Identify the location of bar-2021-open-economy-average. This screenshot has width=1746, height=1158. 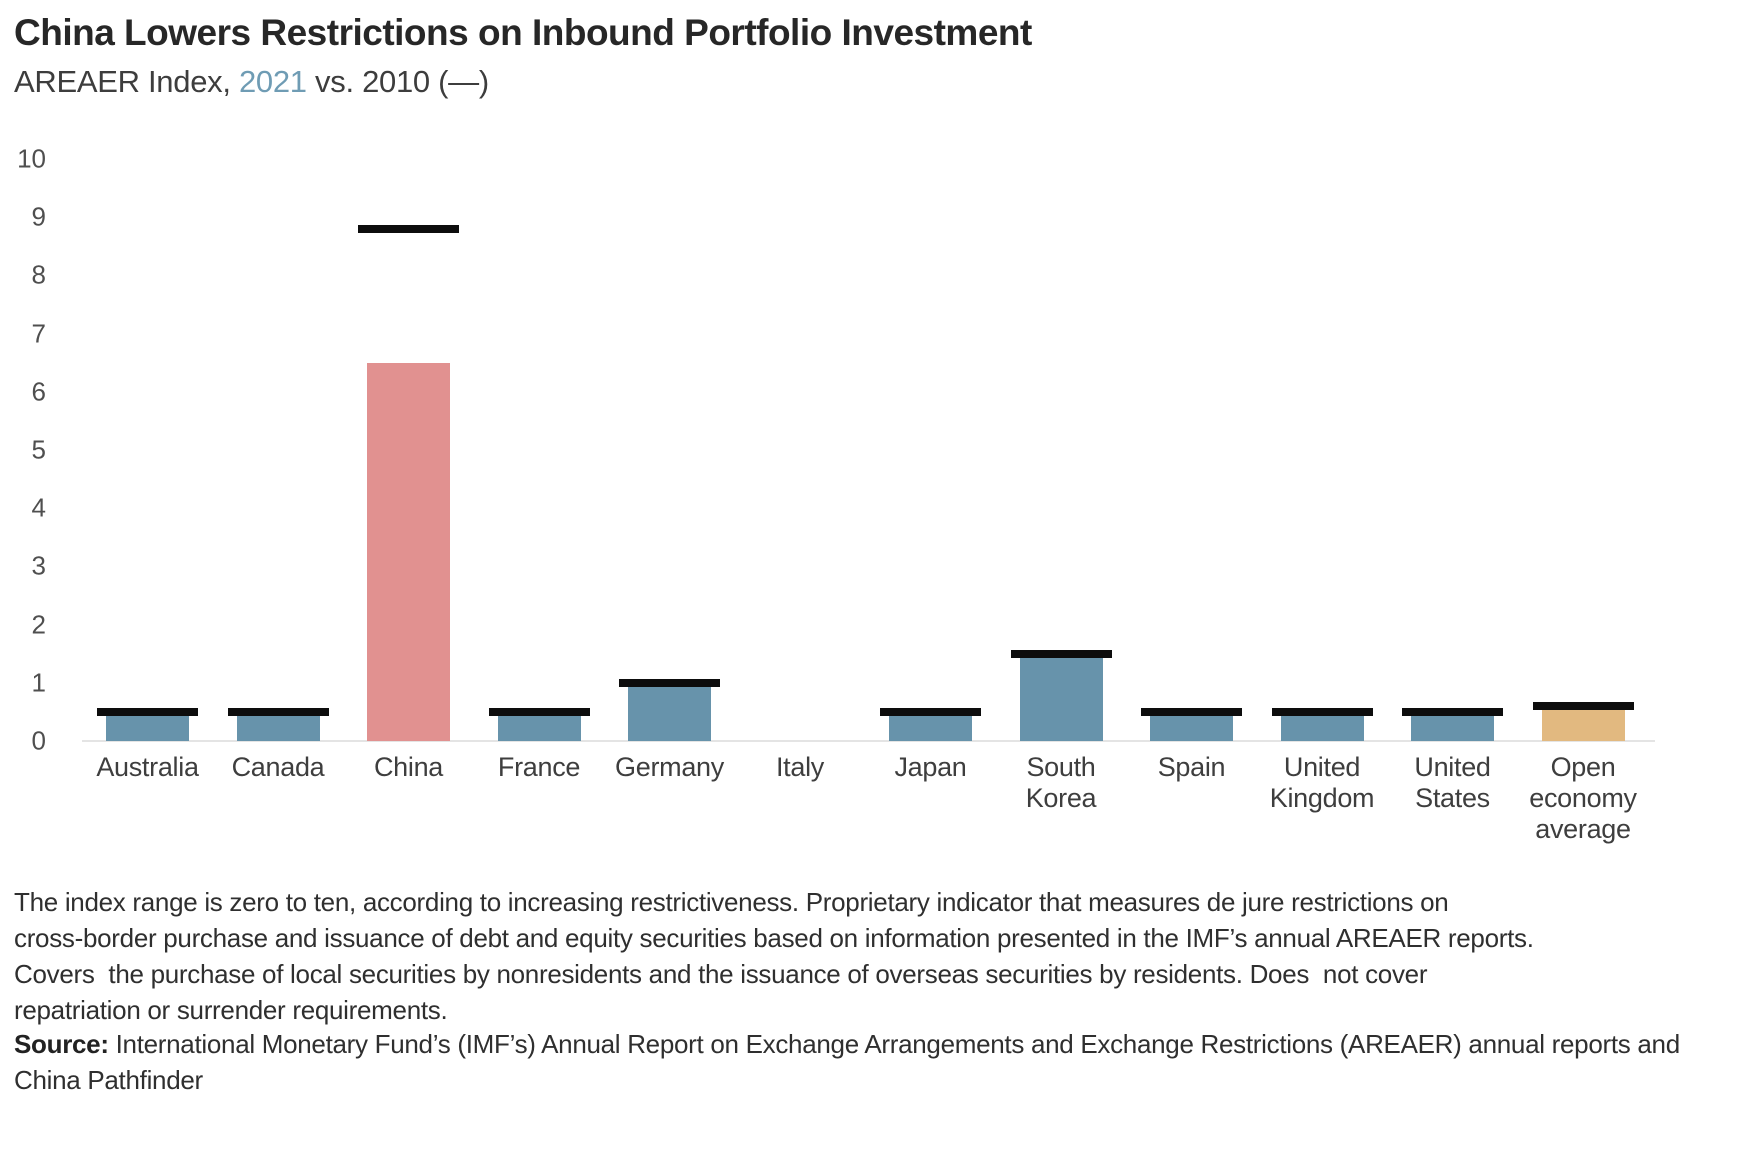
(1583, 723).